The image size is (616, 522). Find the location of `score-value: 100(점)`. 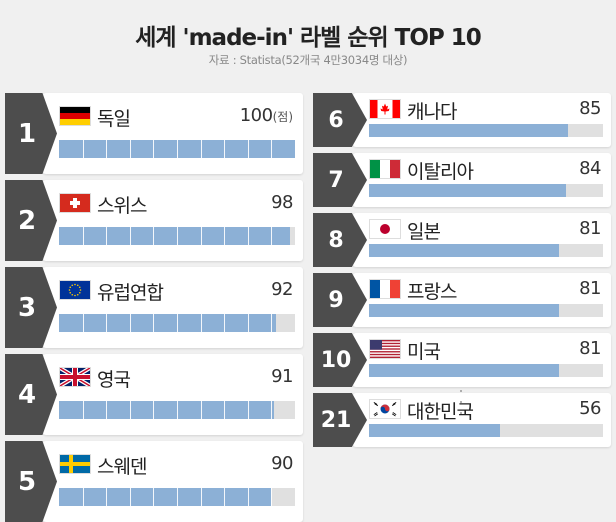

score-value: 100(점) is located at coordinates (266, 115).